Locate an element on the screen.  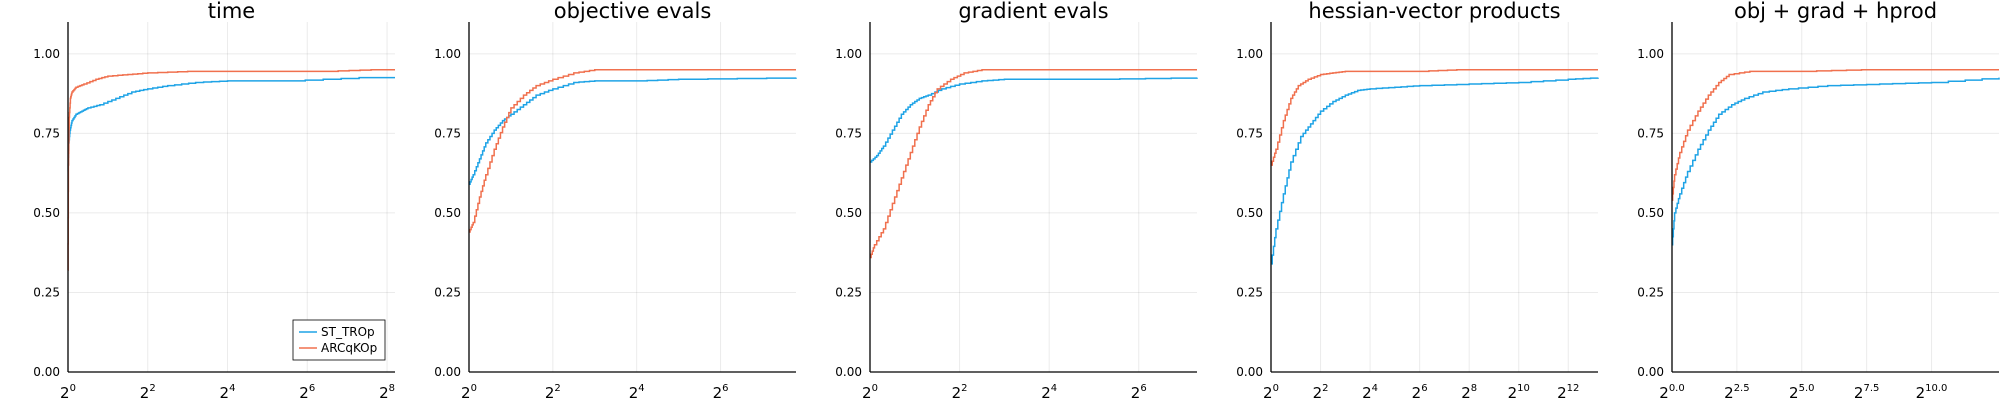
x-tick-label: 27.5 is located at coordinates (1866, 391).